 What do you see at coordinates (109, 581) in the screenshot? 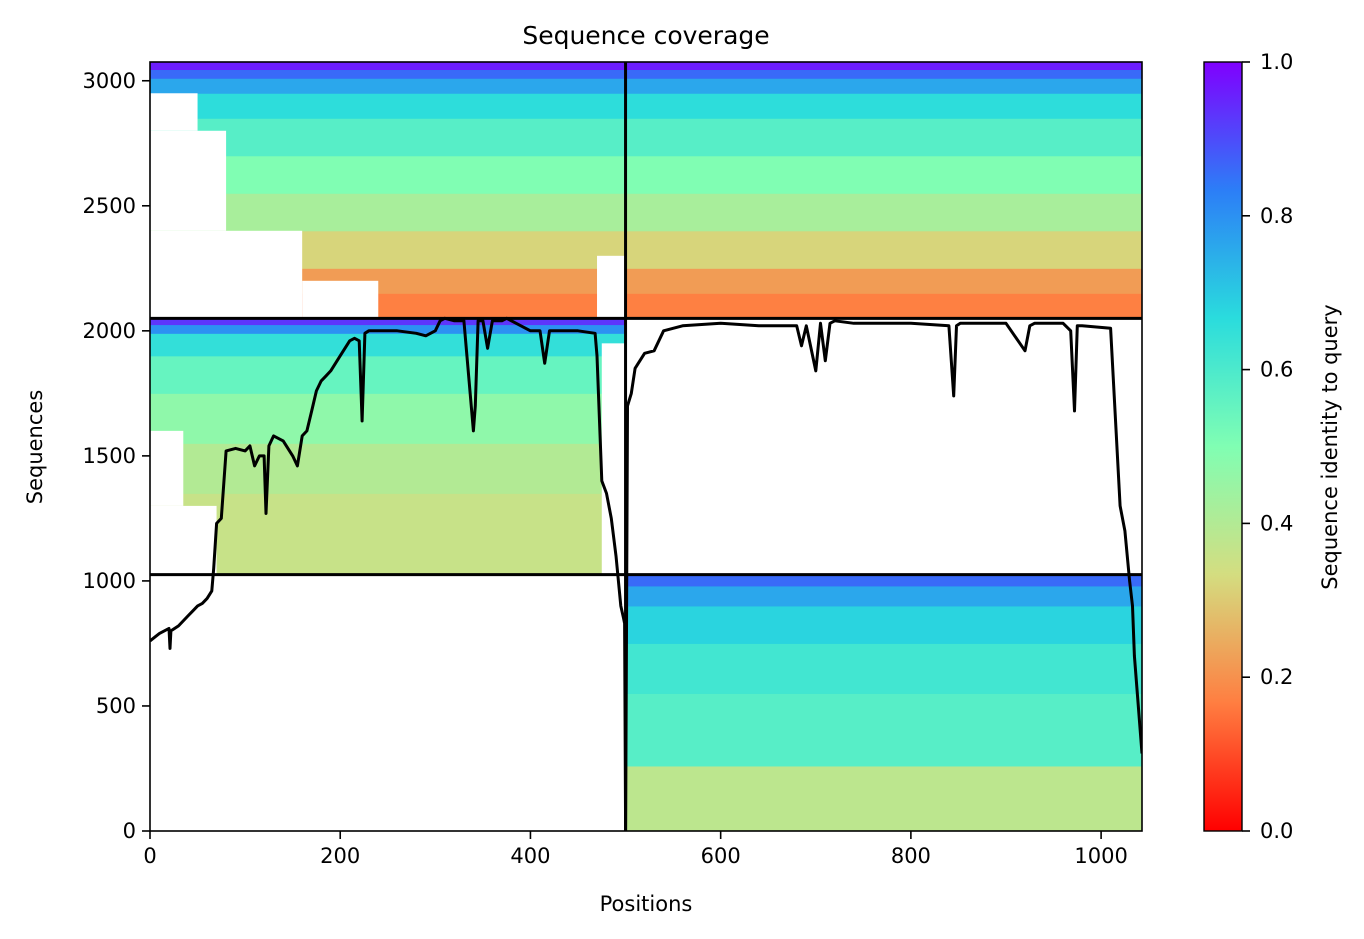
I see `y-tick-label: 1000` at bounding box center [109, 581].